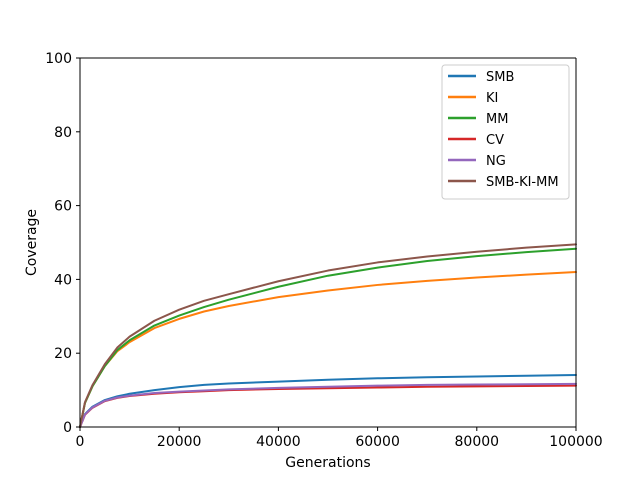 The image size is (640, 480). What do you see at coordinates (327, 463) in the screenshot?
I see `x-axis-label: Generations` at bounding box center [327, 463].